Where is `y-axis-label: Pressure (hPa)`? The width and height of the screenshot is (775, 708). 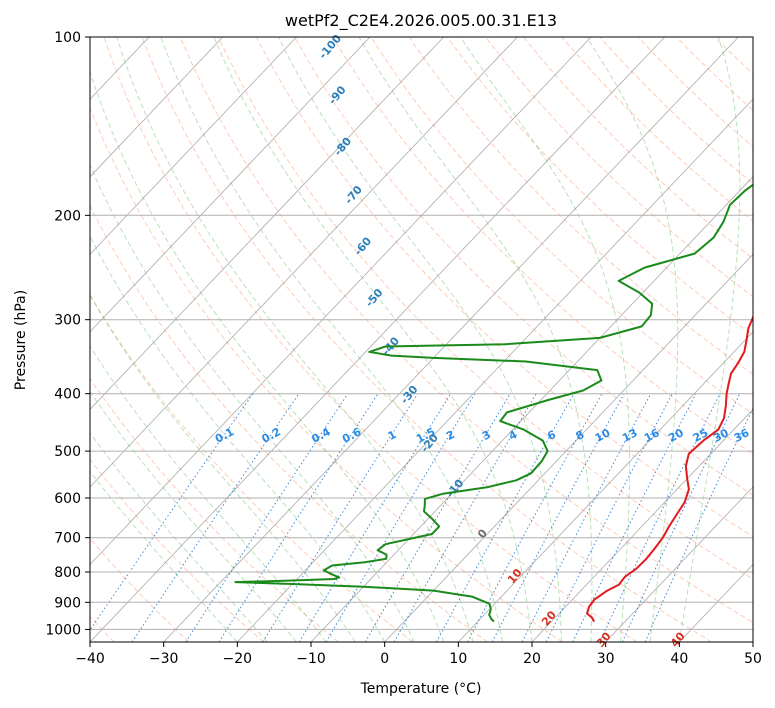 y-axis-label: Pressure (hPa) is located at coordinates (21, 340).